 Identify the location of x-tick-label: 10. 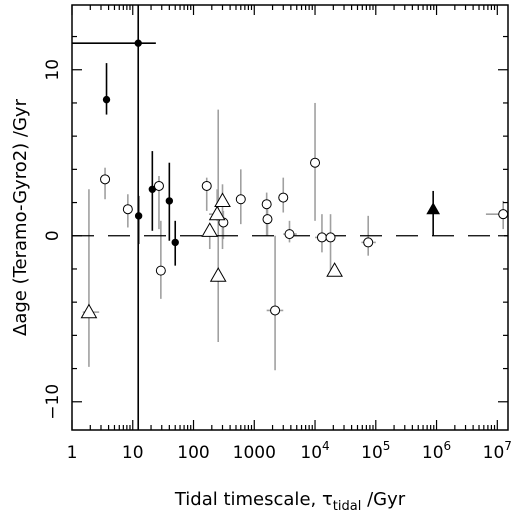
(133, 453).